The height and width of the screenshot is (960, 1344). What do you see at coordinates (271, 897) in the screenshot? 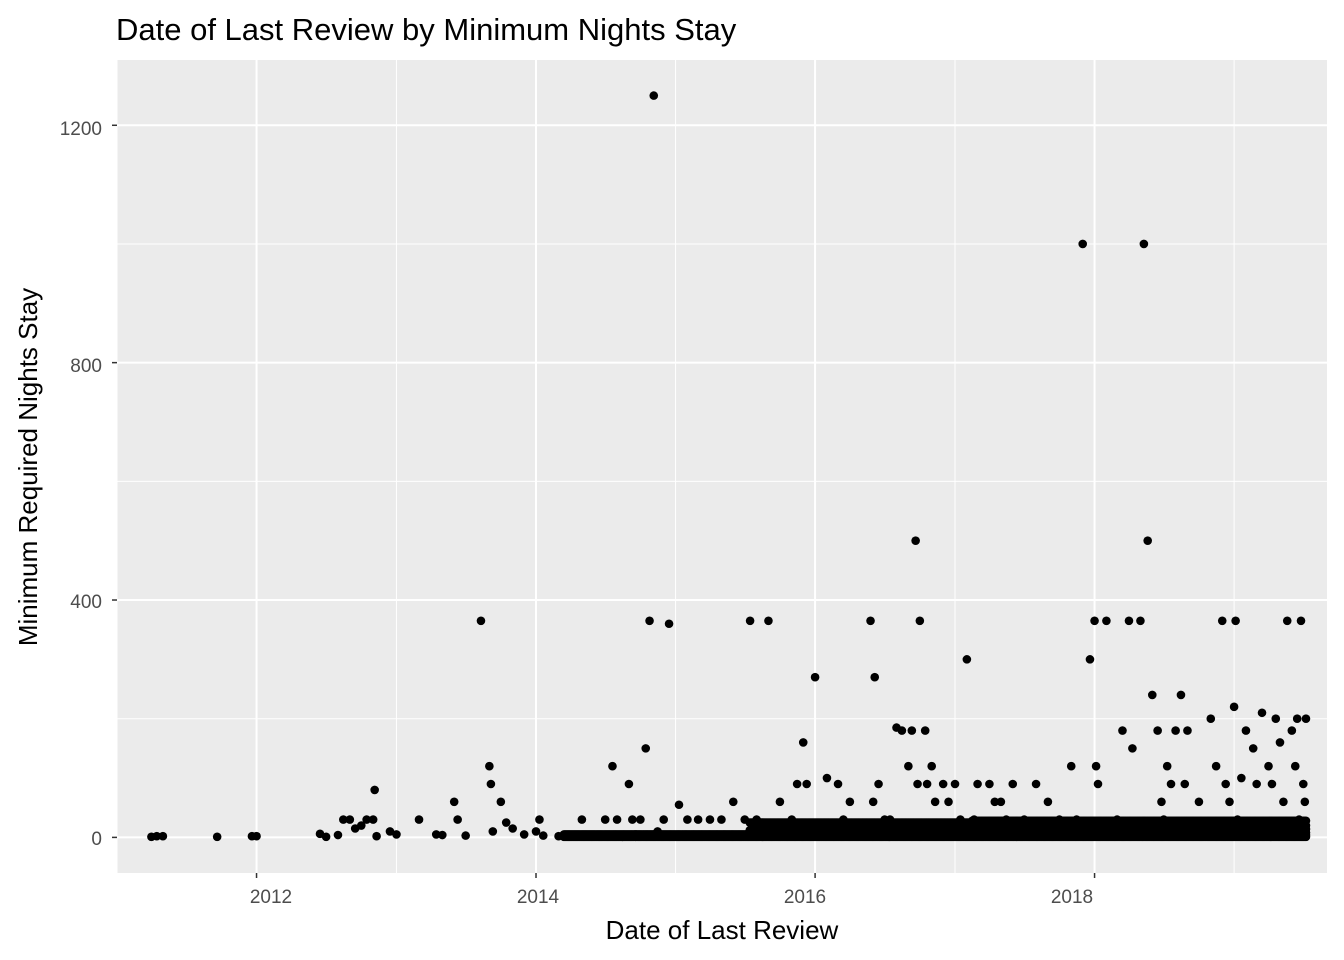
I see `x-tick-label-2012: 2012` at bounding box center [271, 897].